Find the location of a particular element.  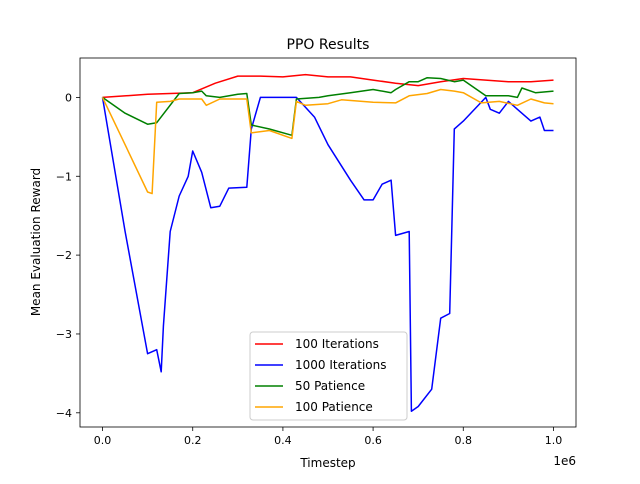

x-tick-label: 0.2 is located at coordinates (193, 440).